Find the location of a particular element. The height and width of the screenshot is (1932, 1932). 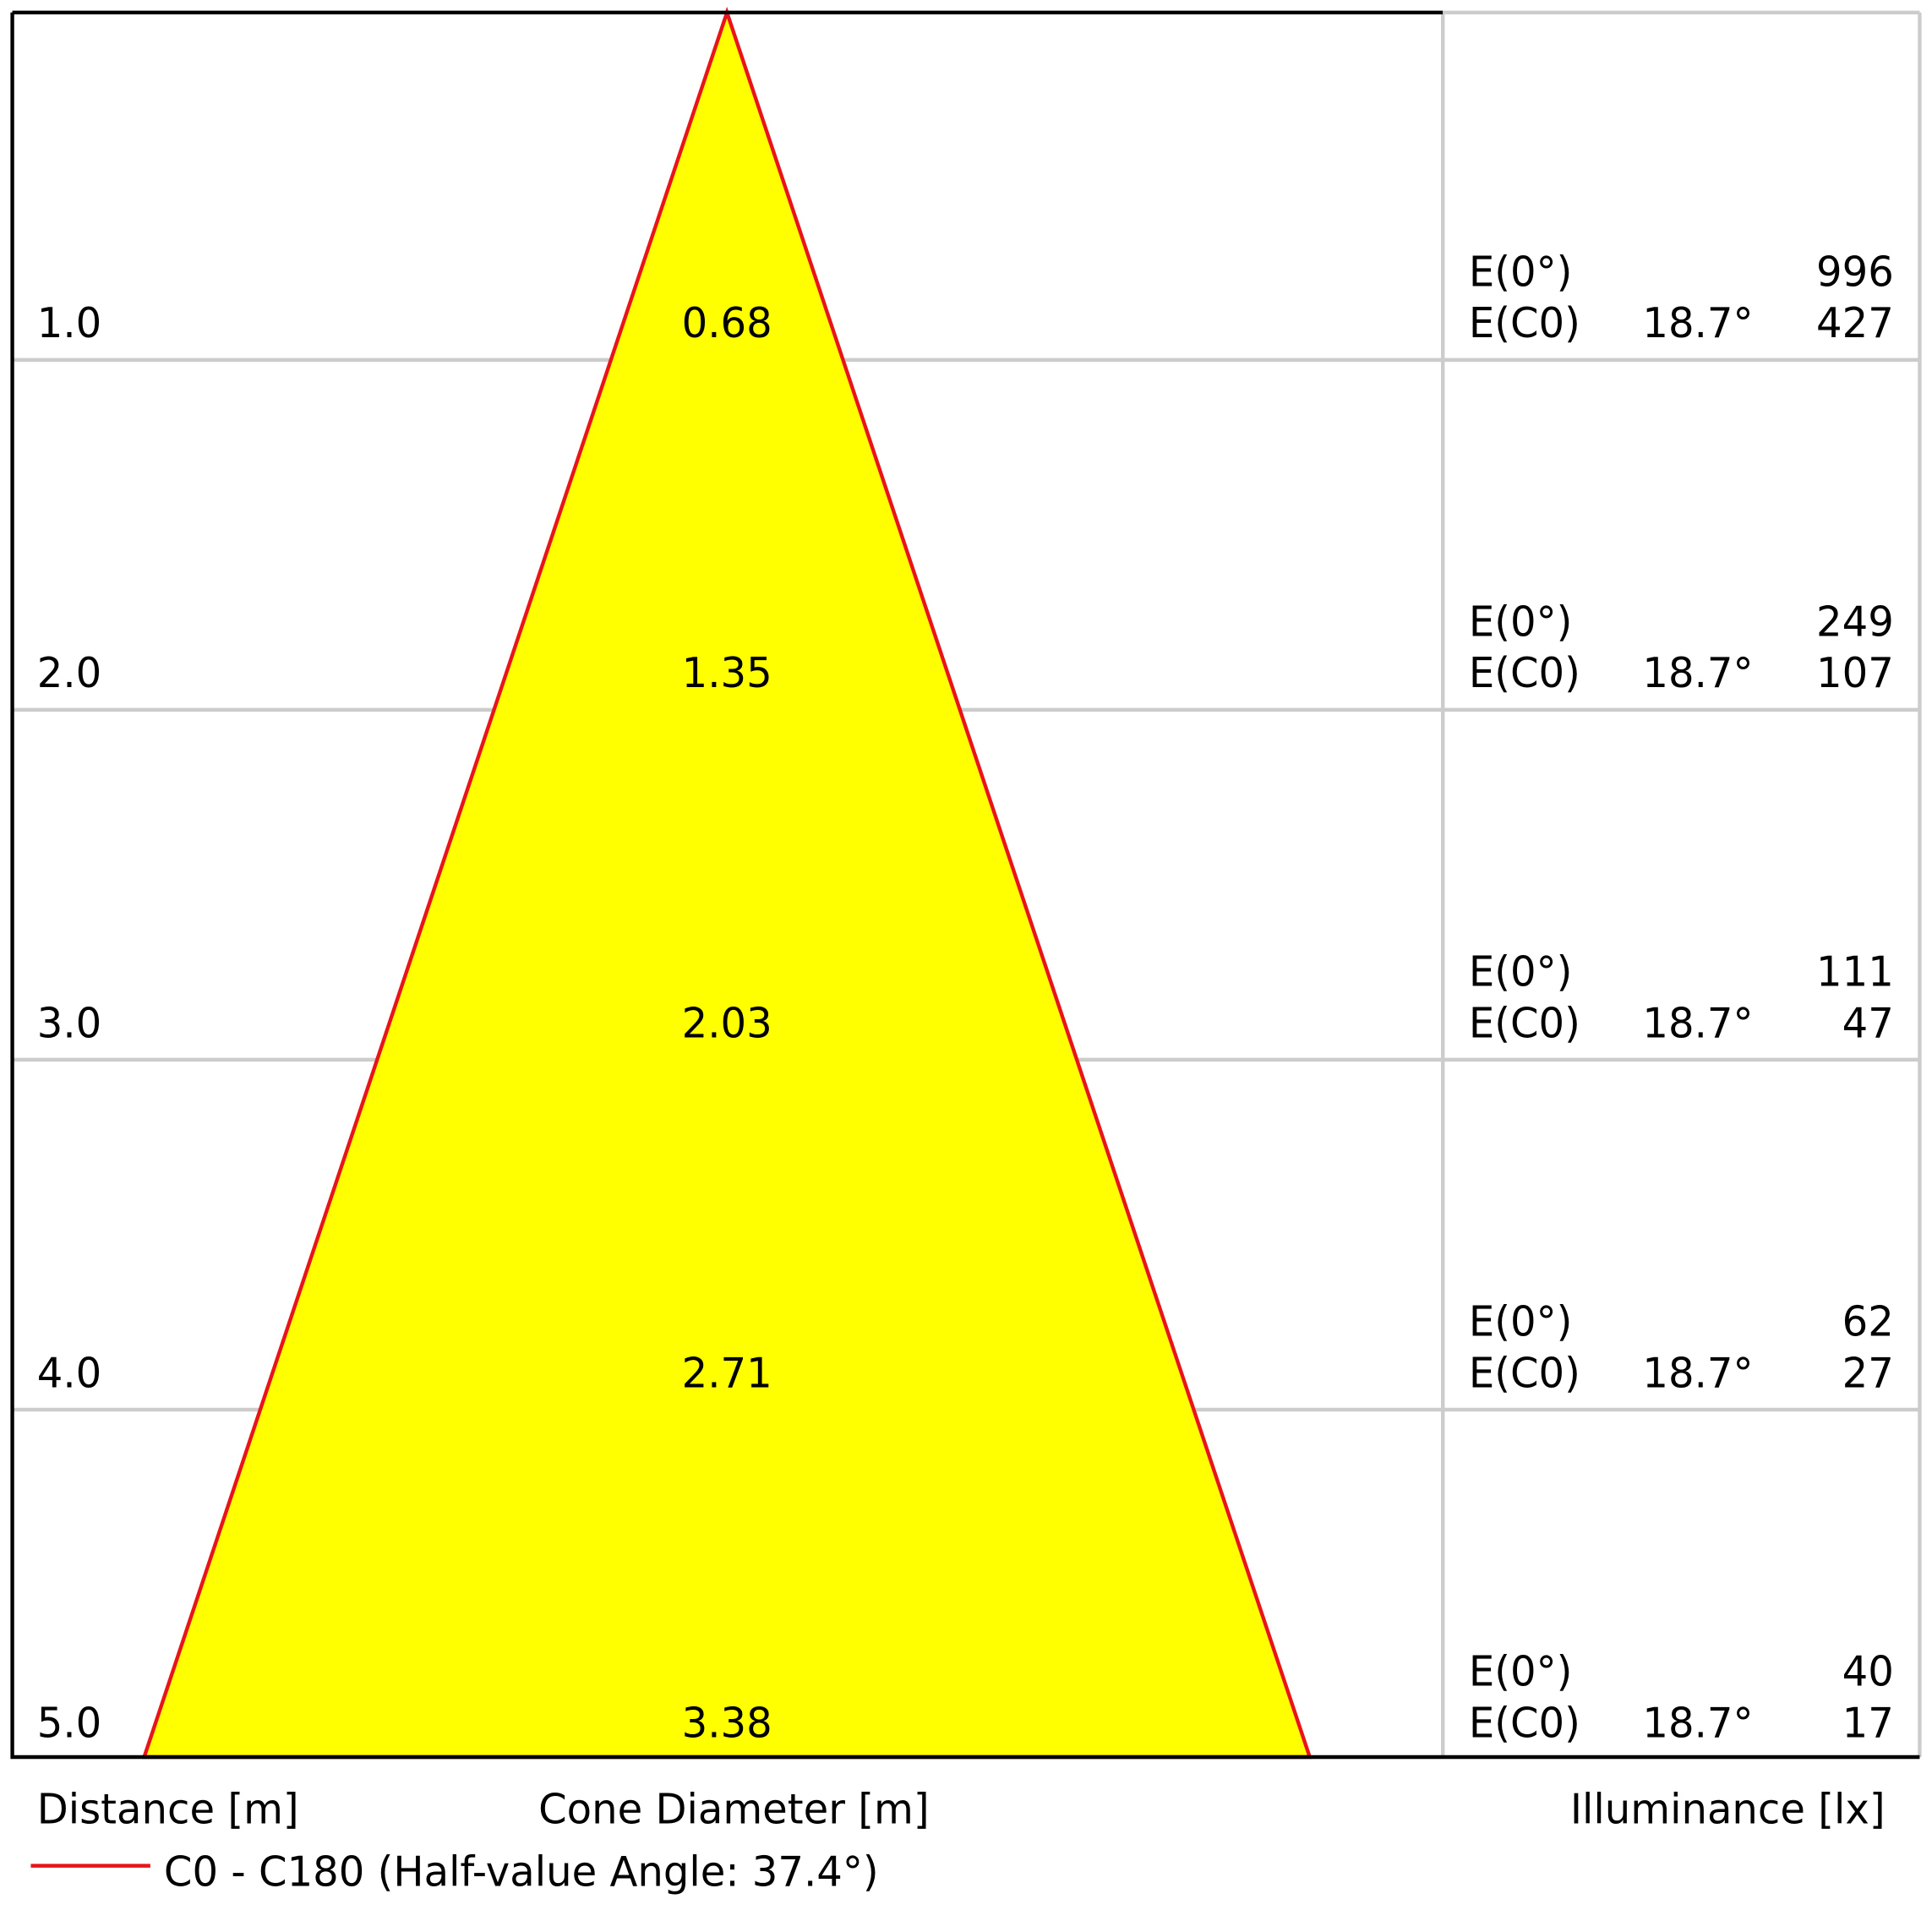

e0-value: 996 is located at coordinates (1855, 272).